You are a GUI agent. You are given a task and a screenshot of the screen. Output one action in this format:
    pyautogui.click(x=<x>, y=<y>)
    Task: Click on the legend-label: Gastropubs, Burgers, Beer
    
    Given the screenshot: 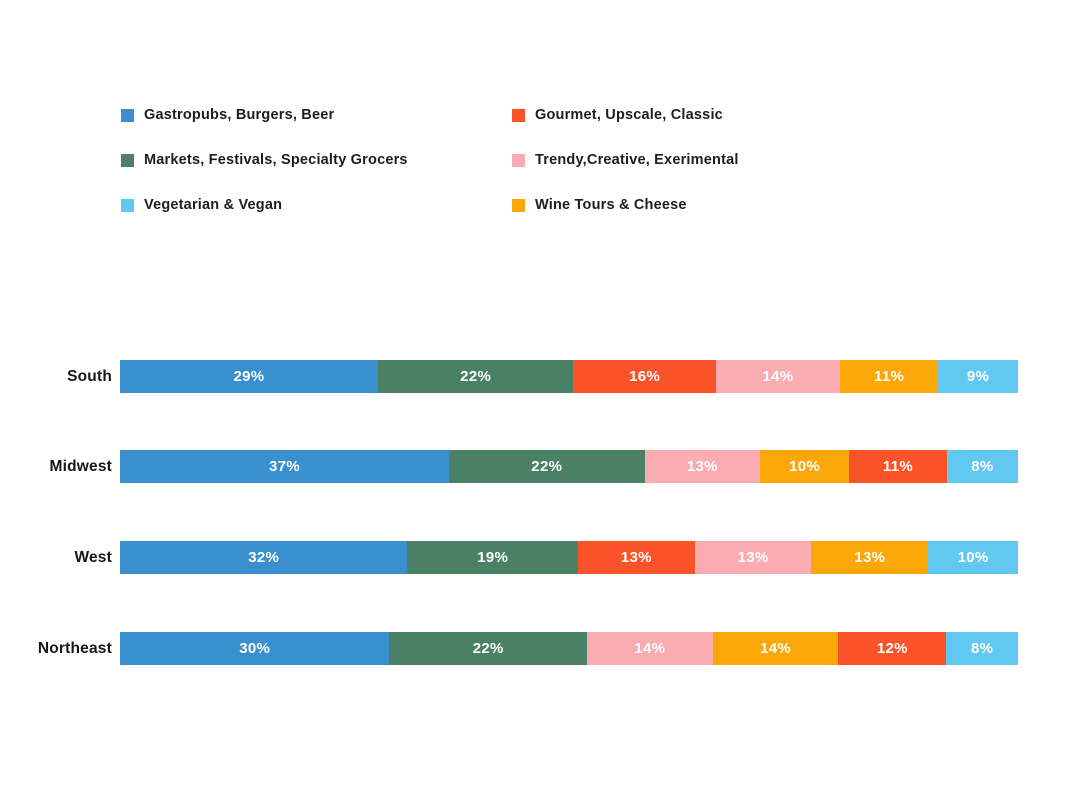 What is the action you would take?
    pyautogui.click(x=239, y=115)
    